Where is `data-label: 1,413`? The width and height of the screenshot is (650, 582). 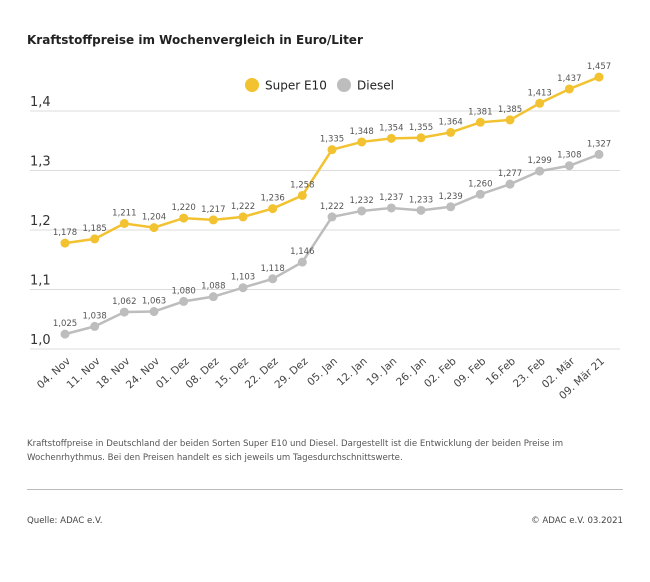
data-label: 1,413 is located at coordinates (539, 93).